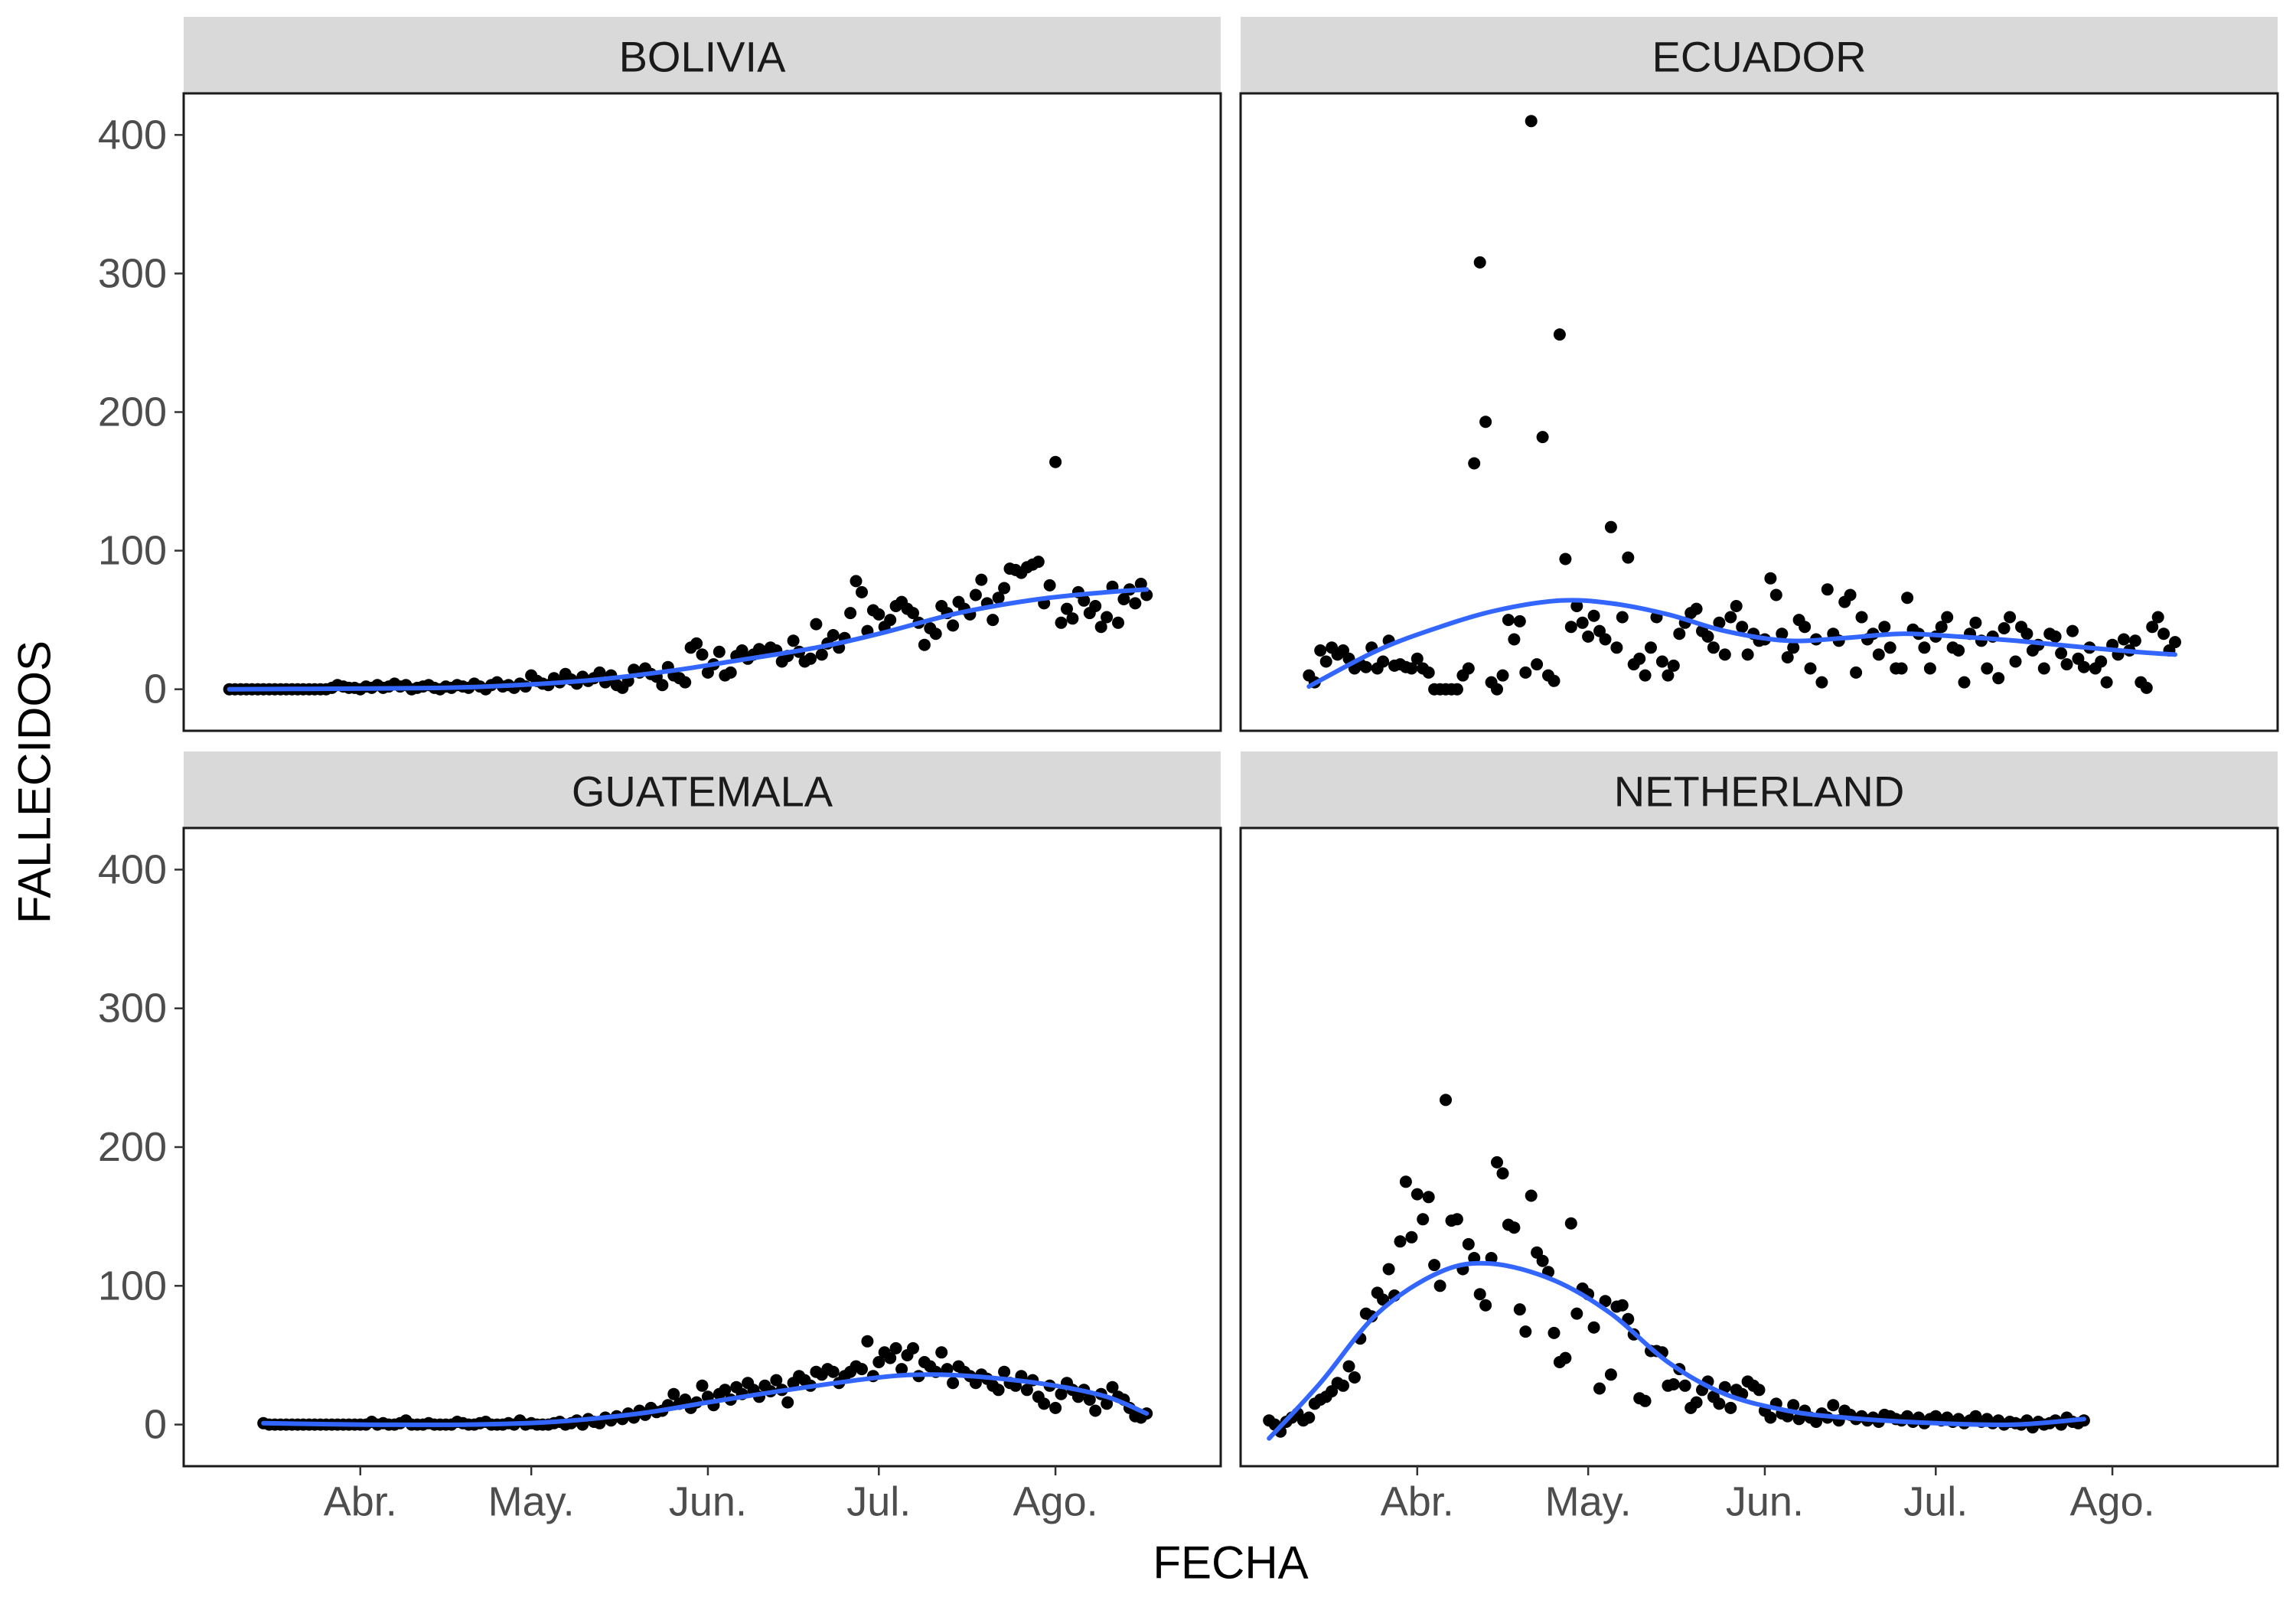  I want to click on y-tick-label: 300, so click(132, 273).